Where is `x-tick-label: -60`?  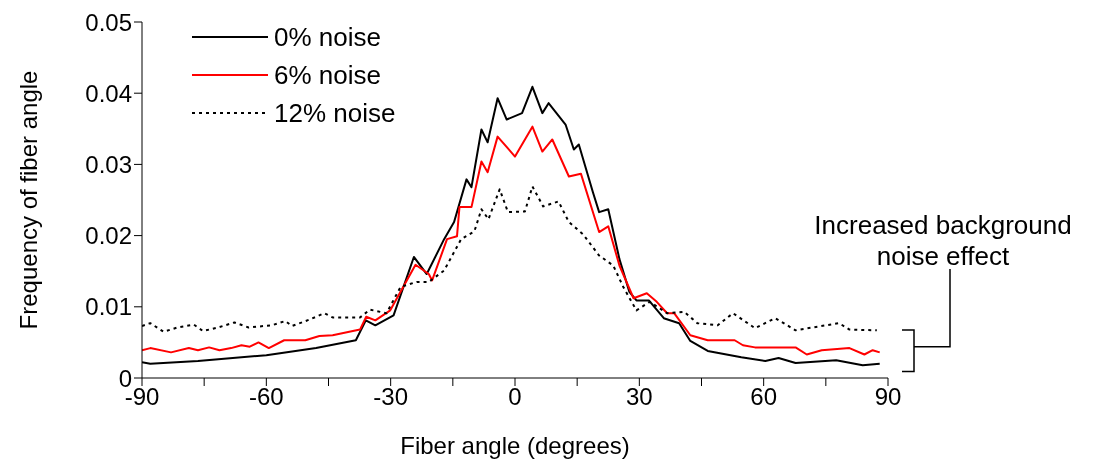 x-tick-label: -60 is located at coordinates (266, 397).